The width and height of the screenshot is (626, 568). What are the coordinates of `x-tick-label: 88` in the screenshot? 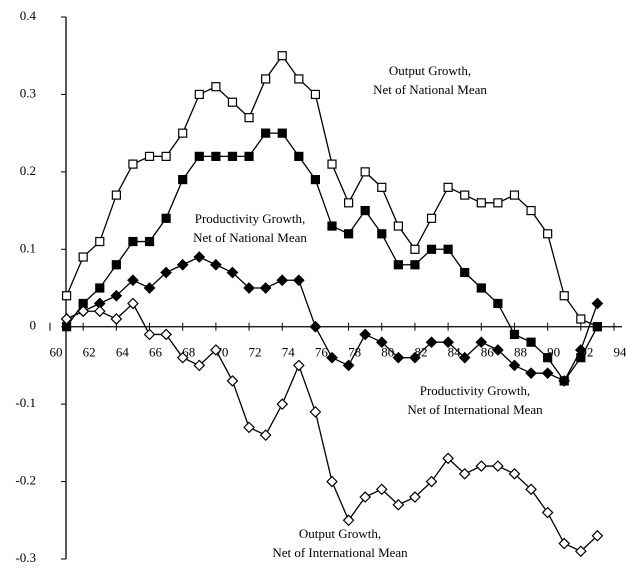 It's located at (520, 352).